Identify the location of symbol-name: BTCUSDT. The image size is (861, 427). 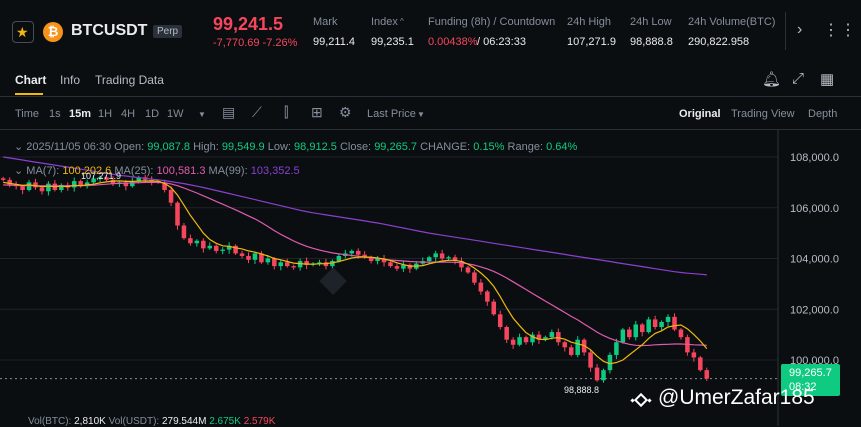
(109, 30).